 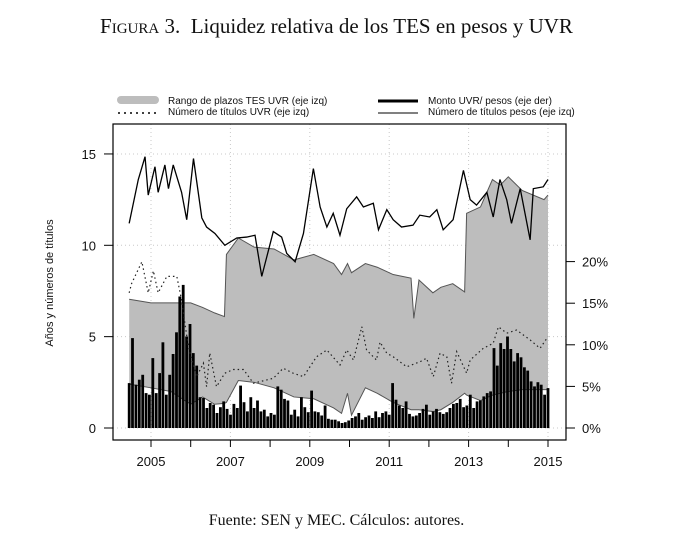 What do you see at coordinates (238, 112) in the screenshot?
I see `legend-label-uvr-titles: Número de títulos UVR (eje izq)` at bounding box center [238, 112].